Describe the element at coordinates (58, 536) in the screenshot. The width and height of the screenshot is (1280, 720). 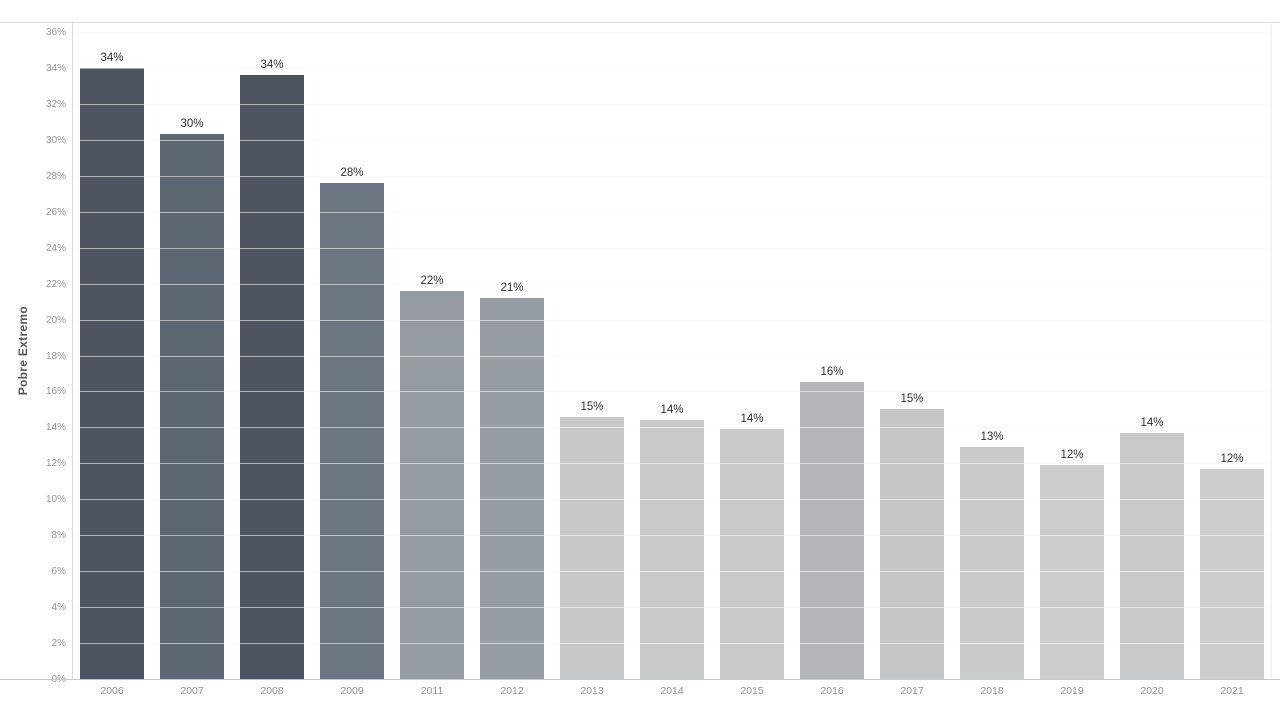
I see `y-tick-label: 8%` at that location.